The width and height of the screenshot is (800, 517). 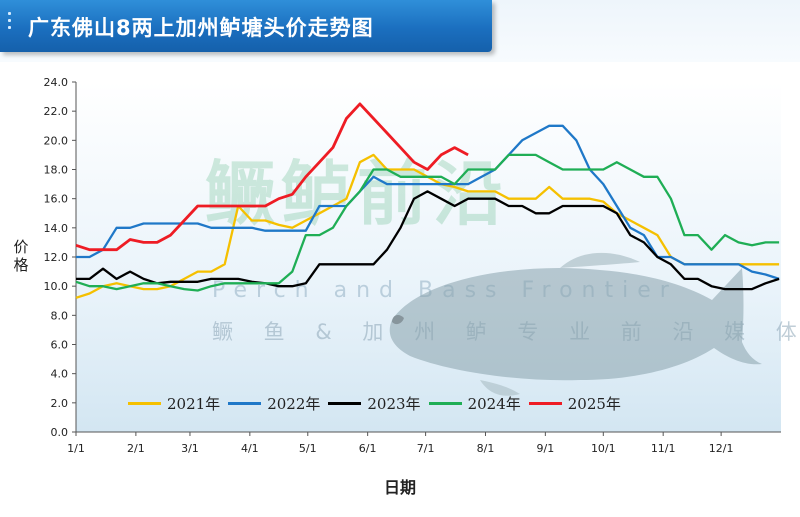 I want to click on legend-label: 2025年, so click(x=594, y=404).